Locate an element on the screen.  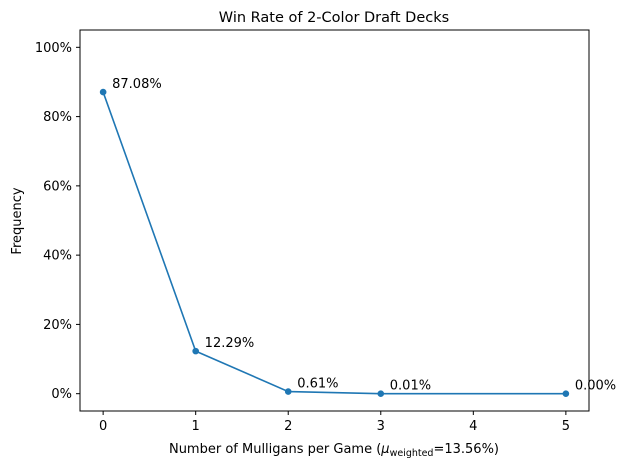
y-tick-label: 80% is located at coordinates (57, 117).